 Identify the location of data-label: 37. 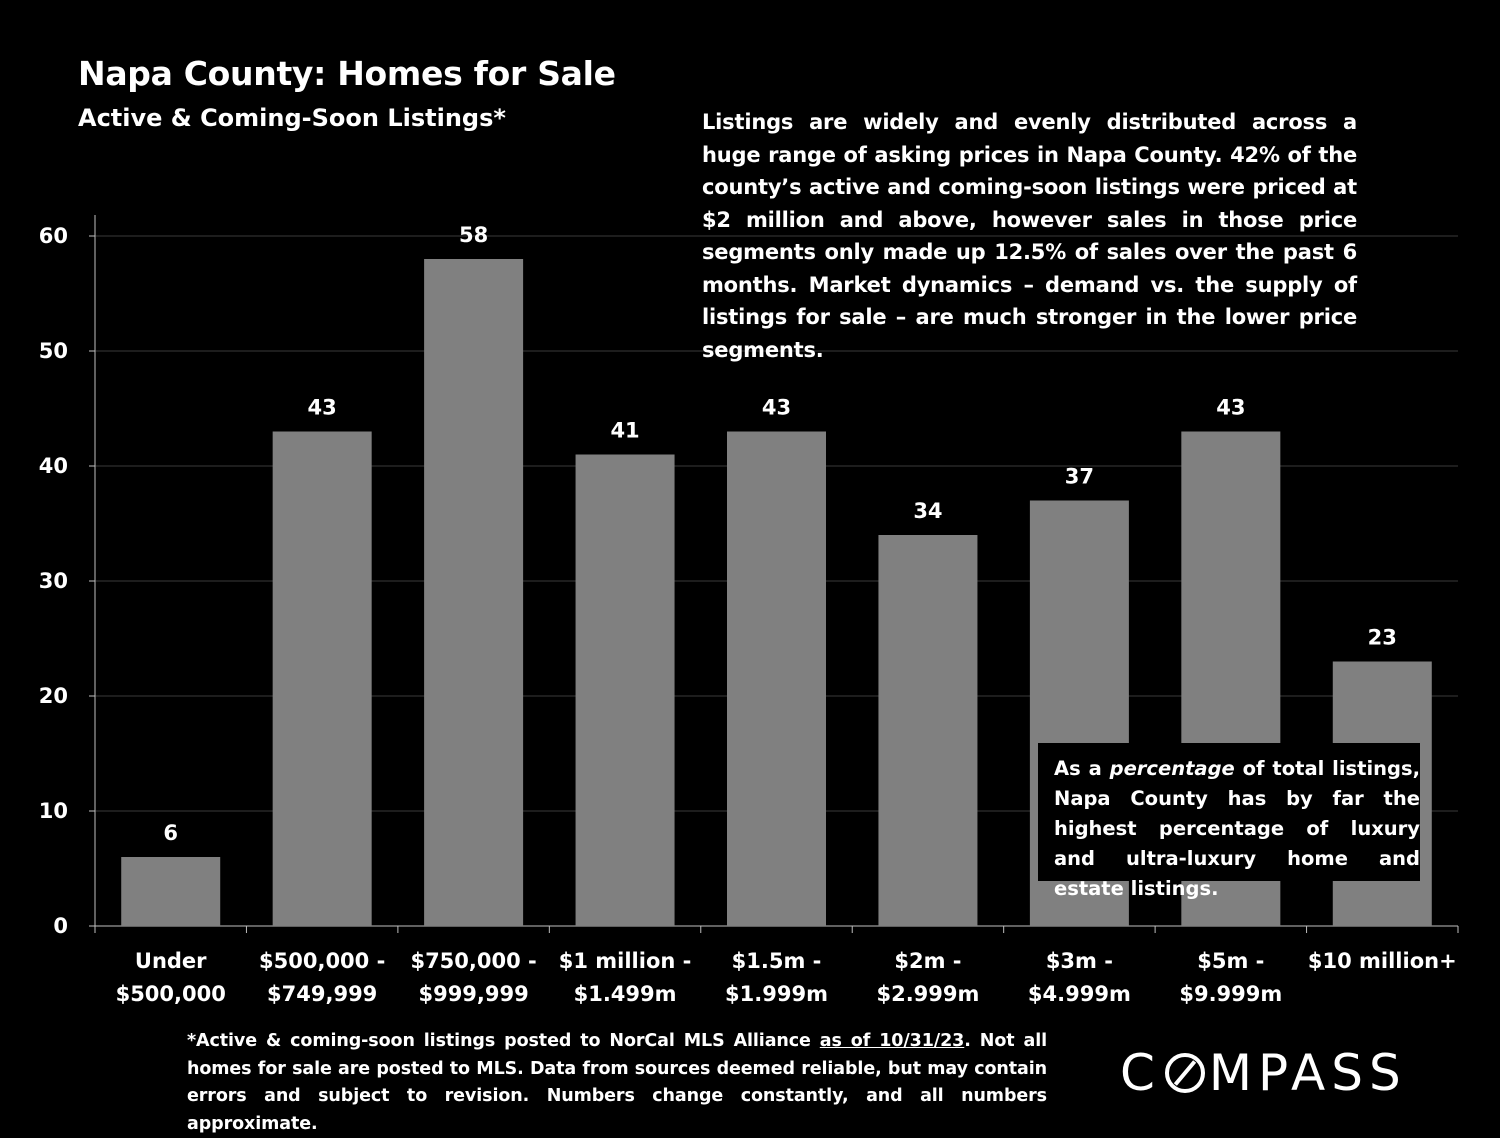
(1079, 477).